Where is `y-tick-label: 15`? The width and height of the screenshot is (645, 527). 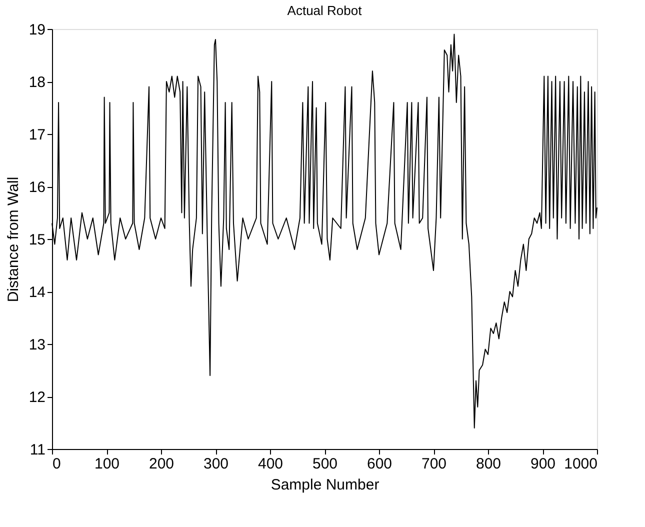 y-tick-label: 15 is located at coordinates (37, 240).